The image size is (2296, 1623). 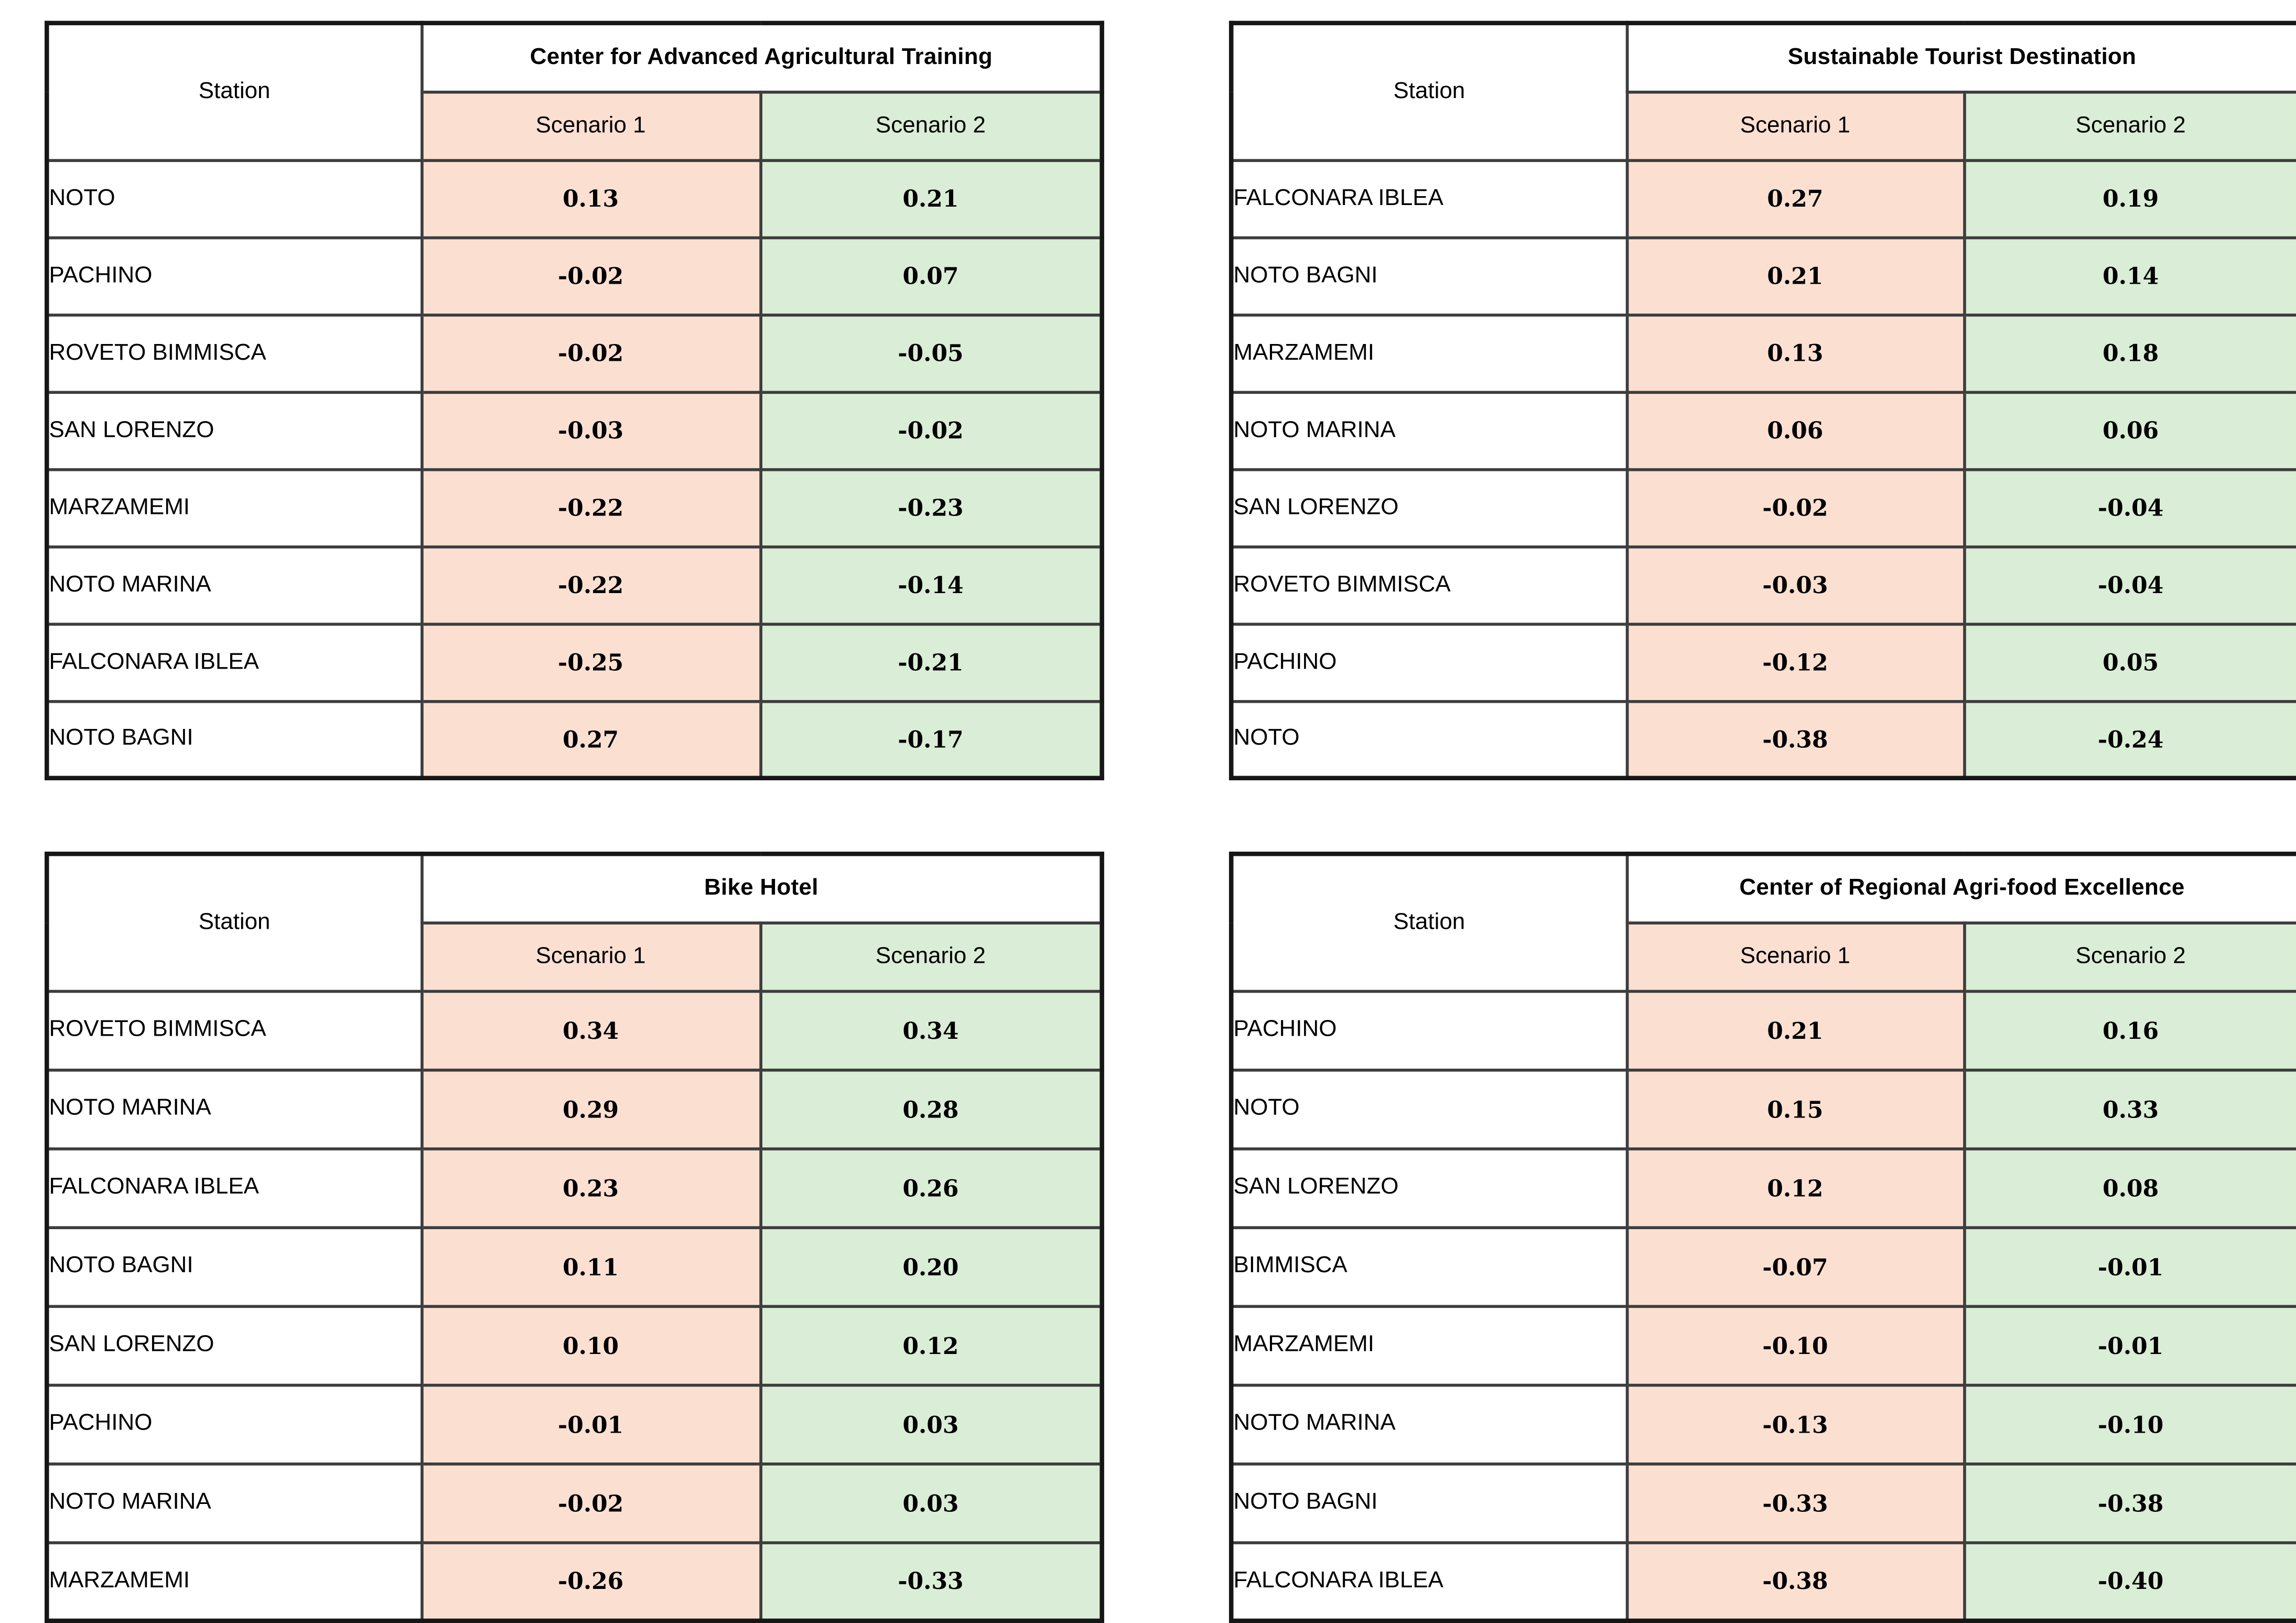 What do you see at coordinates (1429, 1266) in the screenshot?
I see `station-cell: BIMMISCA` at bounding box center [1429, 1266].